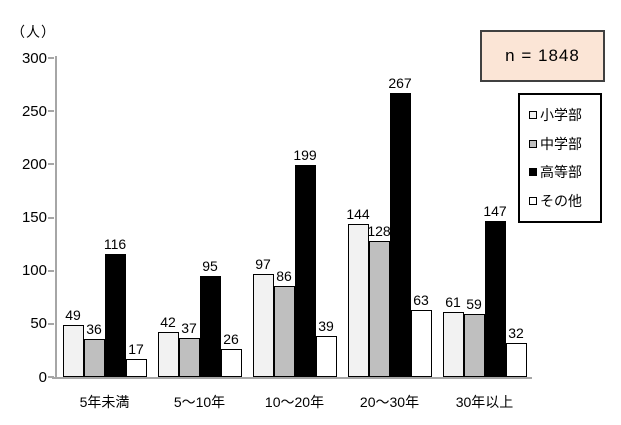 The height and width of the screenshot is (425, 621). Describe the element at coordinates (115, 243) in the screenshot. I see `bar-value-label: 116` at that location.